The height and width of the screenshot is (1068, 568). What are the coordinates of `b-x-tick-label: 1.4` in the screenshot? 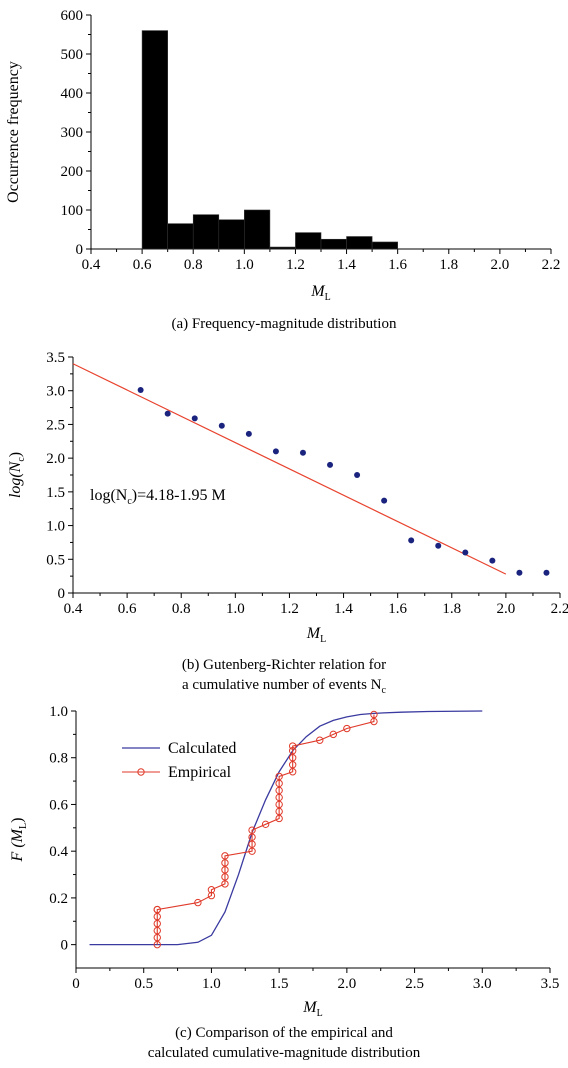 It's located at (343, 609).